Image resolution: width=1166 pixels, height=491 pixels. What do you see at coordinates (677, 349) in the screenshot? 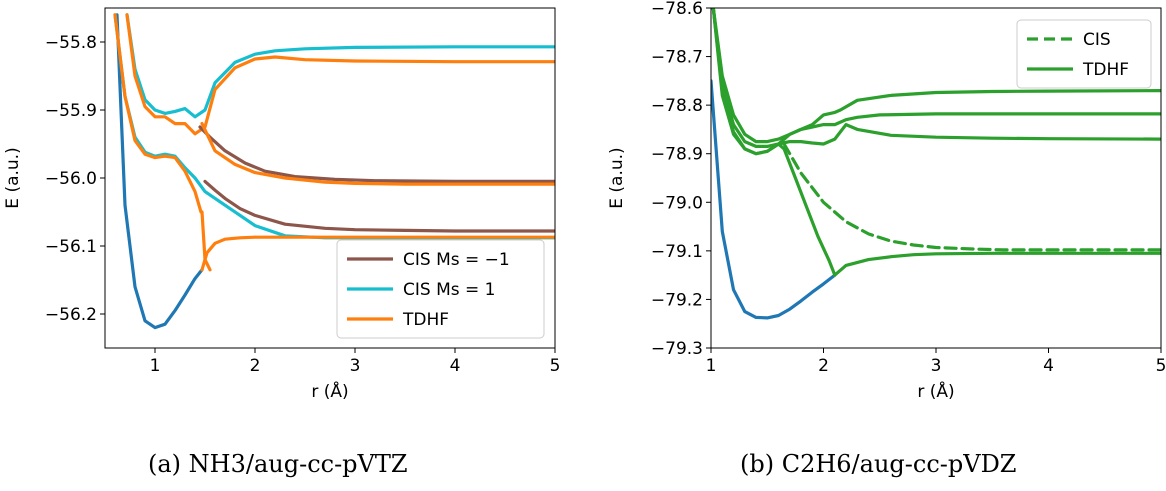
I see `y-tick-label: −79.3` at bounding box center [677, 349].